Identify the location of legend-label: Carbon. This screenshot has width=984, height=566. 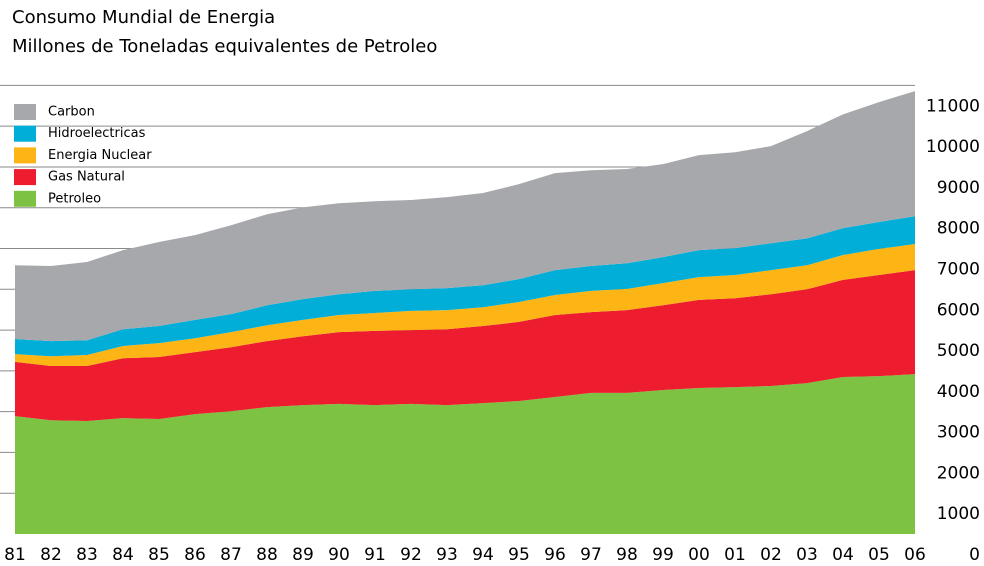
(71, 112).